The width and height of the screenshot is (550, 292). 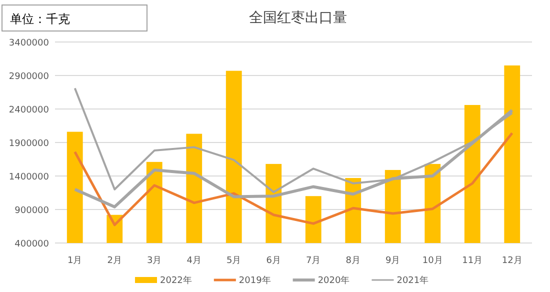 I want to click on x-tick-label: 2月, so click(x=114, y=261).